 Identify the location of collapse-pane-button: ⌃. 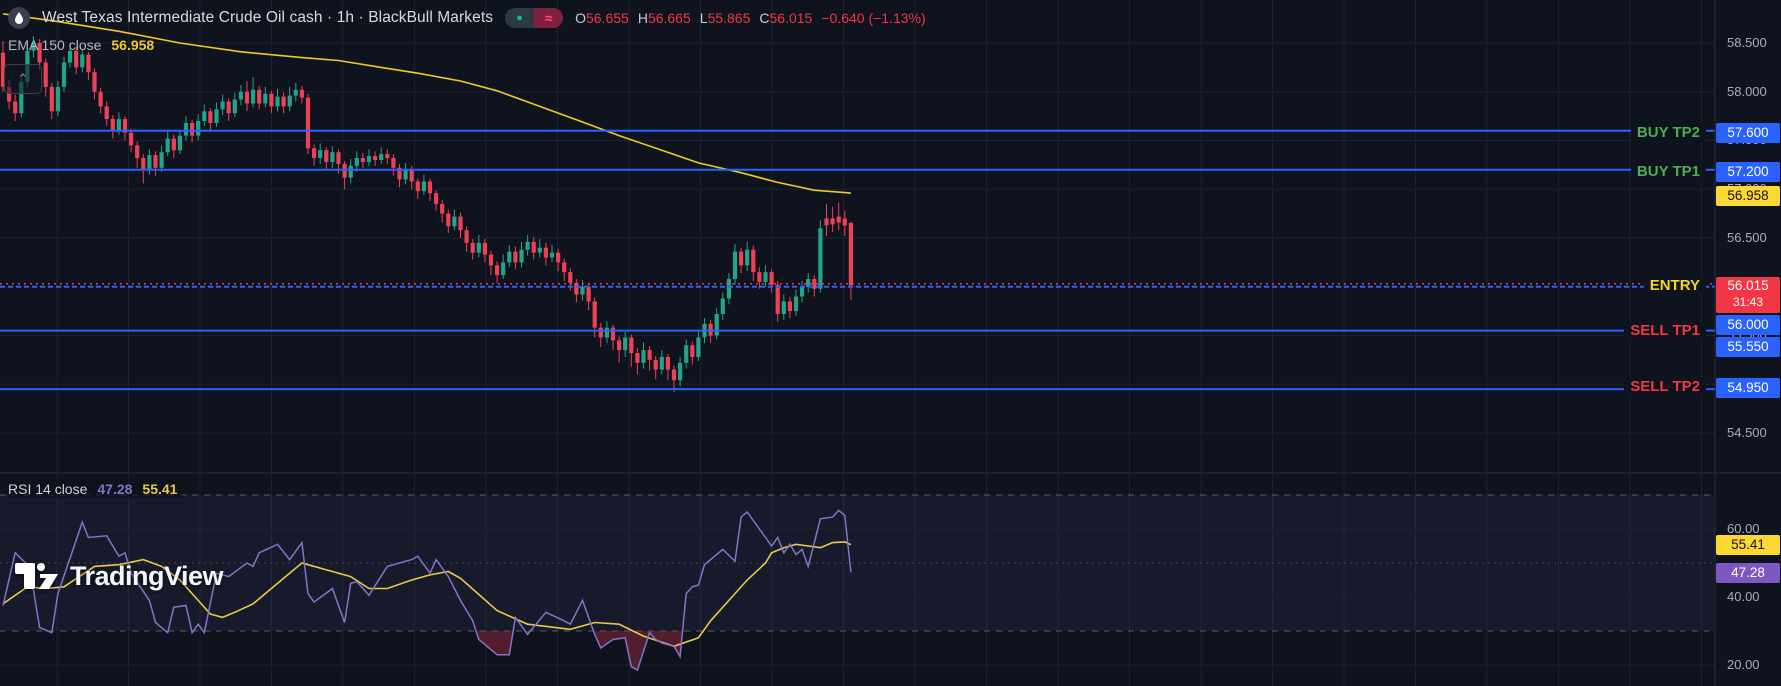
(23, 79).